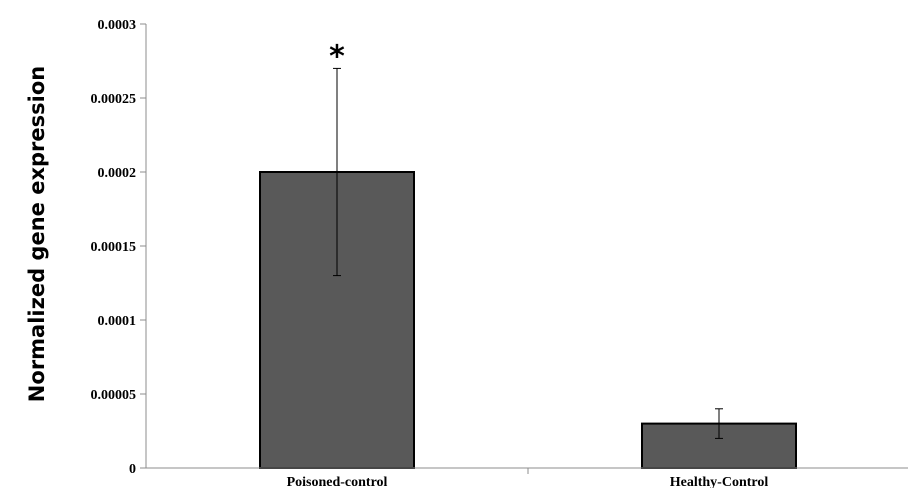  What do you see at coordinates (117, 321) in the screenshot?
I see `y-tick-label: 0.0001` at bounding box center [117, 321].